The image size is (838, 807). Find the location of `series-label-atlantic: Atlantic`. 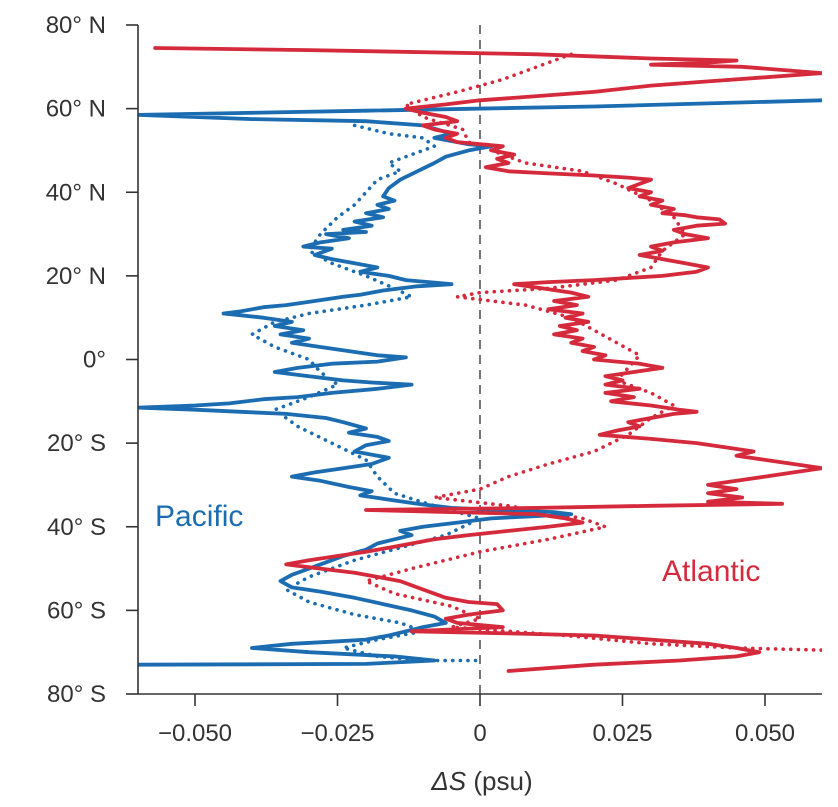

series-label-atlantic: Atlantic is located at coordinates (711, 571).